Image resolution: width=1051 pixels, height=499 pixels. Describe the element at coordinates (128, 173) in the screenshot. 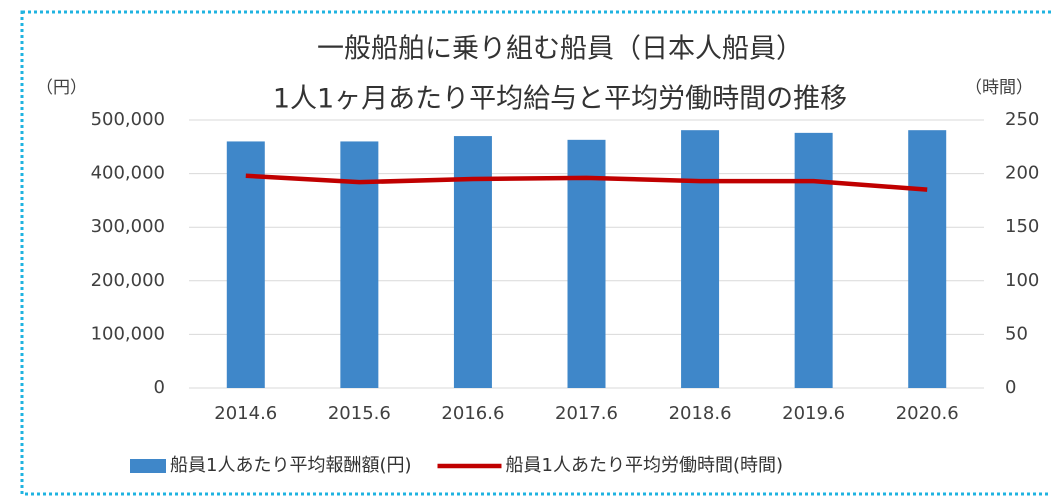

I see `y-tick-label: 400,000` at that location.